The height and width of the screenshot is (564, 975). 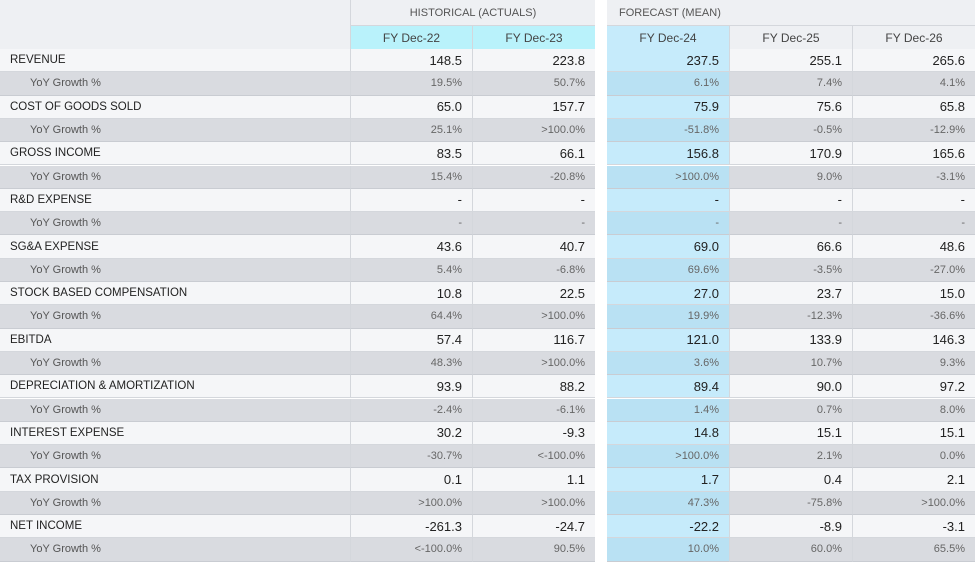 I want to click on cell-fy-dec-26: -3.1, so click(x=913, y=527).